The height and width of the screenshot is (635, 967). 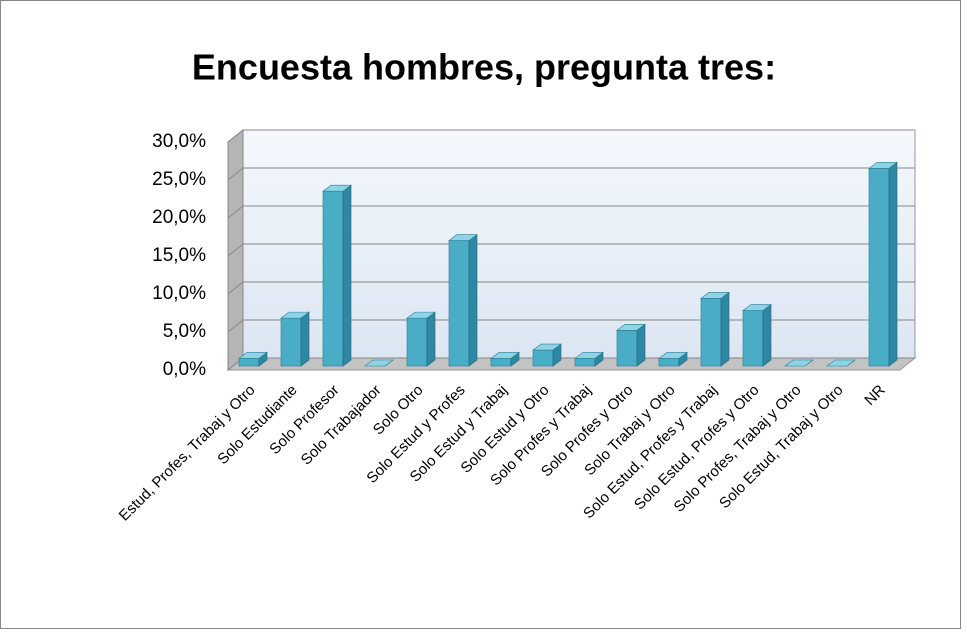 I want to click on y-tick-label: 25,0%, so click(x=179, y=179).